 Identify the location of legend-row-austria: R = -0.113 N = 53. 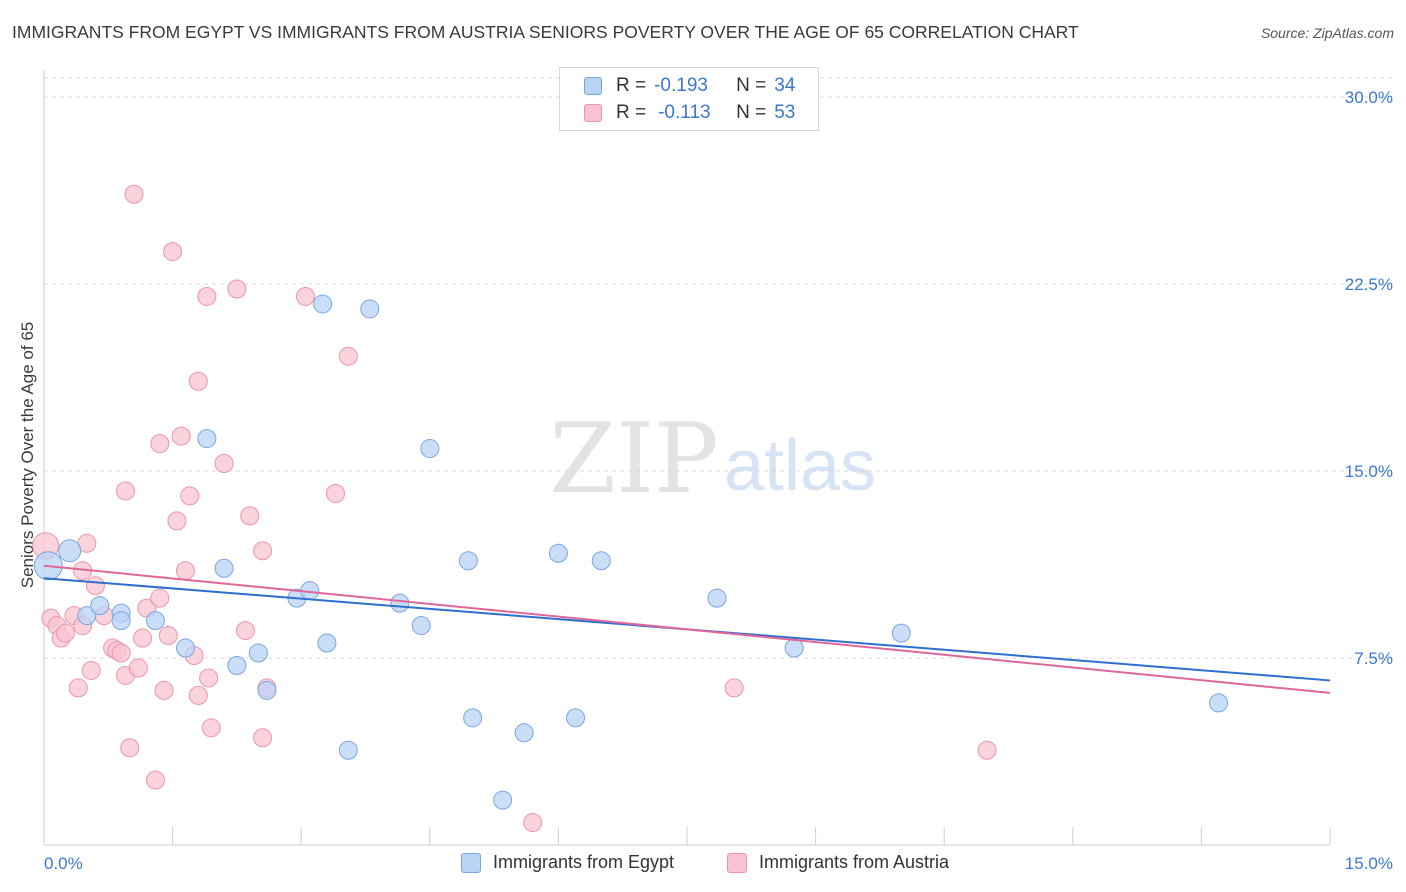
(689, 113).